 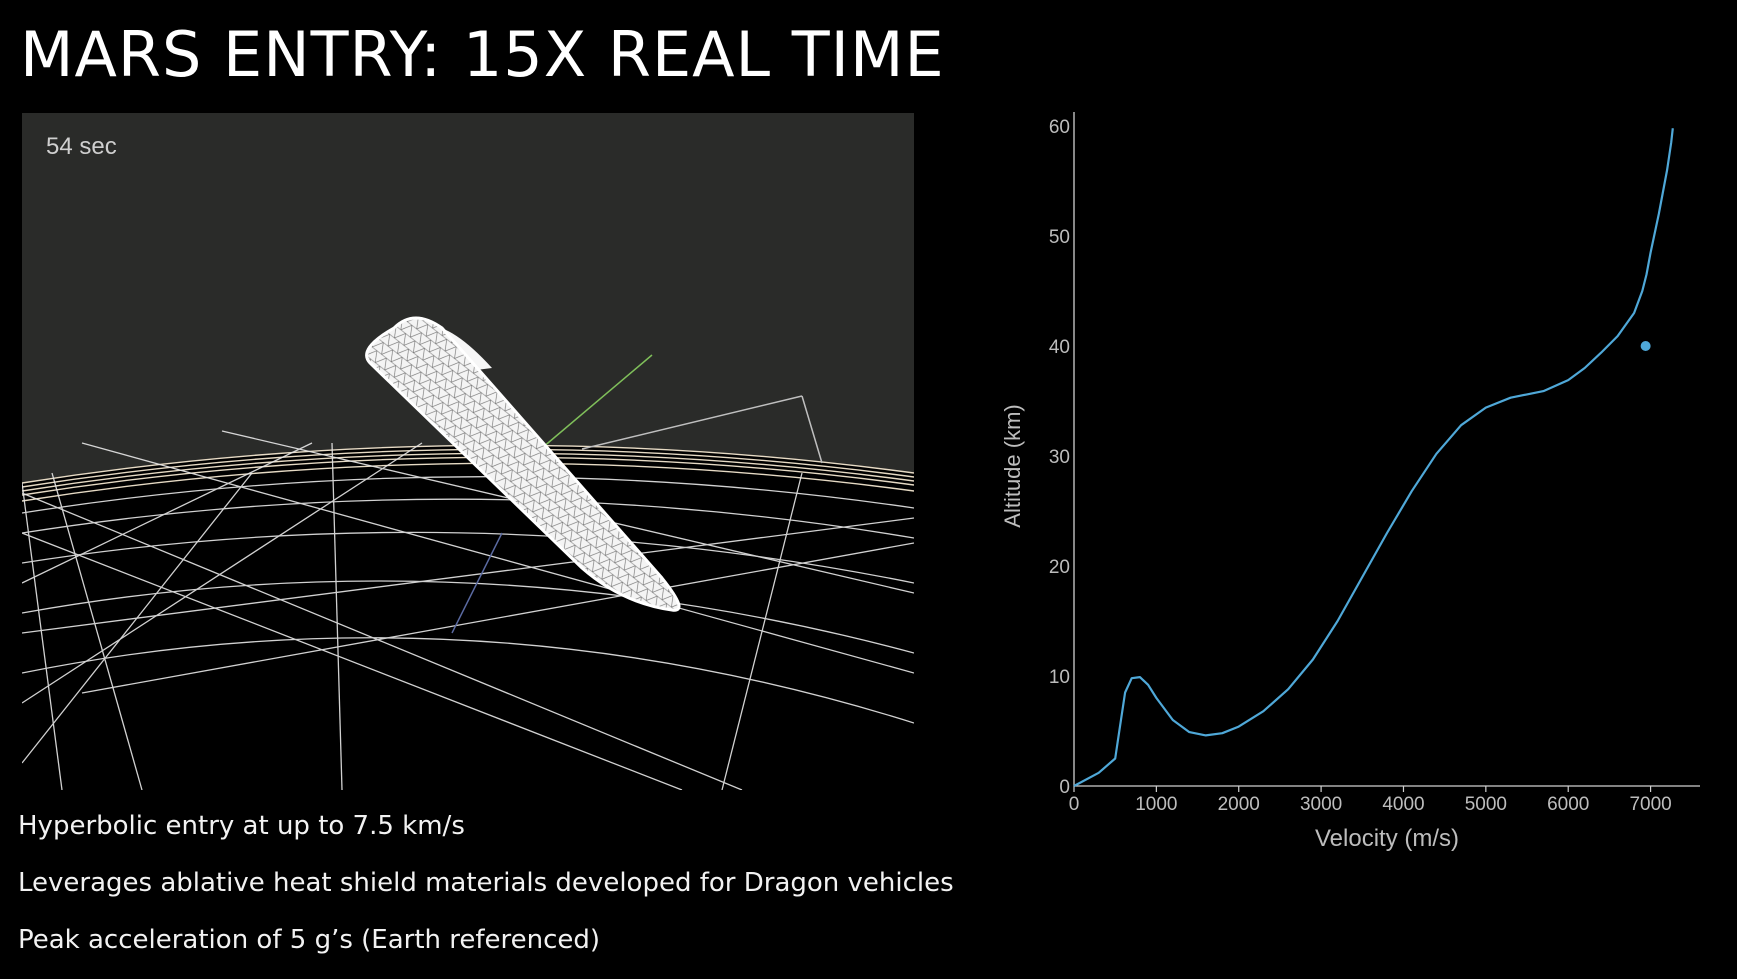 I want to click on y-tick-label: 20, so click(x=1059, y=567).